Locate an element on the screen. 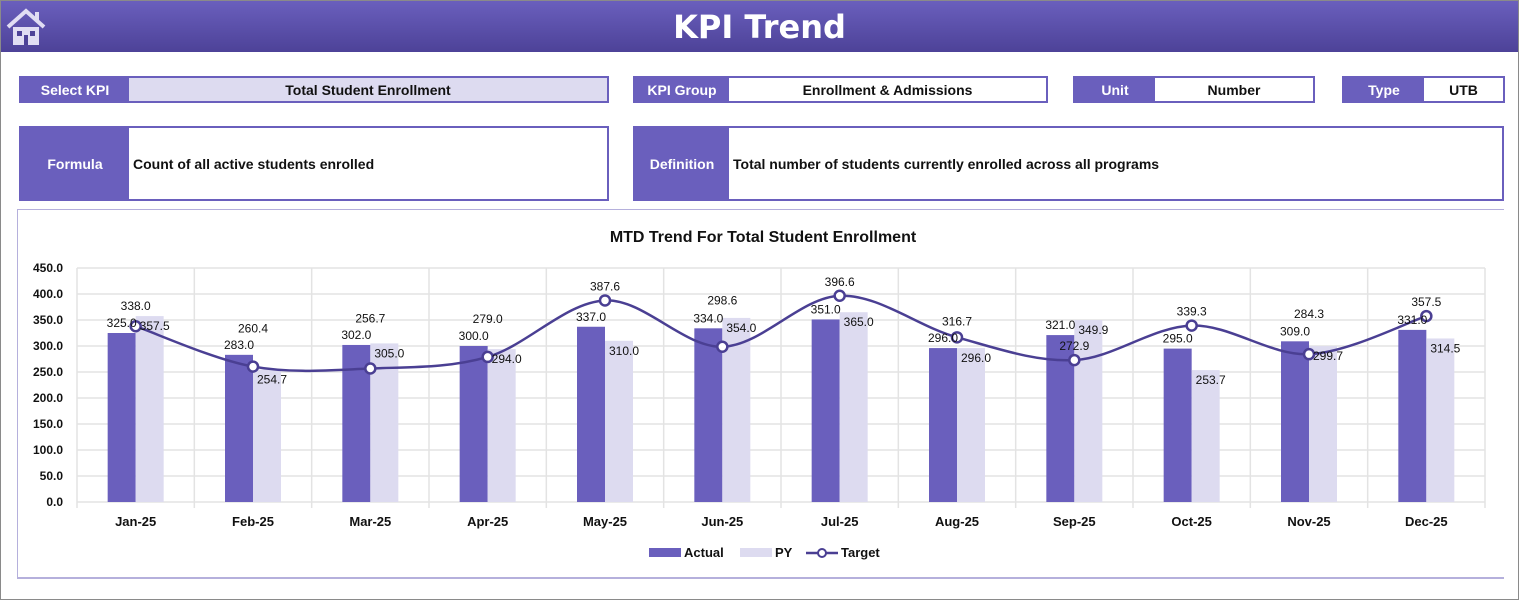  target-data-label: 256.7 is located at coordinates (370, 319).